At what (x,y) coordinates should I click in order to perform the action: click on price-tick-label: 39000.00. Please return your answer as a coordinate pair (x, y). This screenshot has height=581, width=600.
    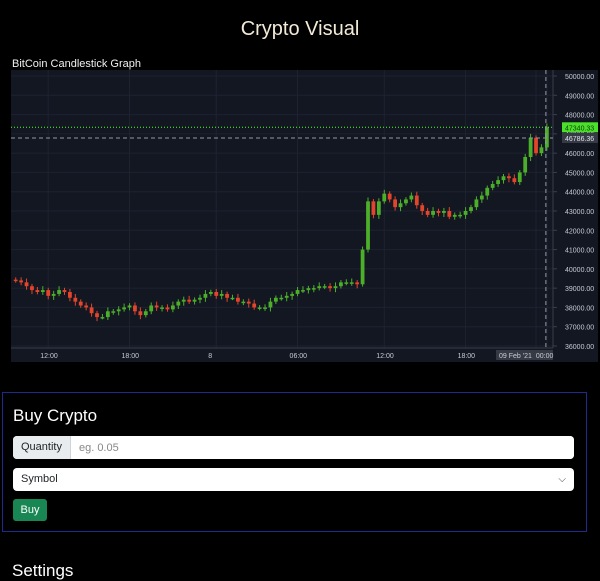
    Looking at the image, I should click on (579, 289).